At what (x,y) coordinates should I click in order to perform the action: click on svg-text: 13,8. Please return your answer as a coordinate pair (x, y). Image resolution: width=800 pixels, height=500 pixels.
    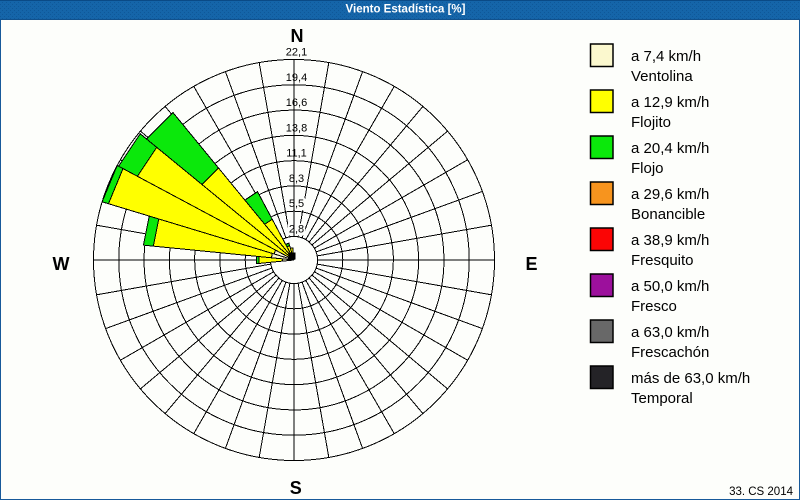
    Looking at the image, I should click on (296, 128).